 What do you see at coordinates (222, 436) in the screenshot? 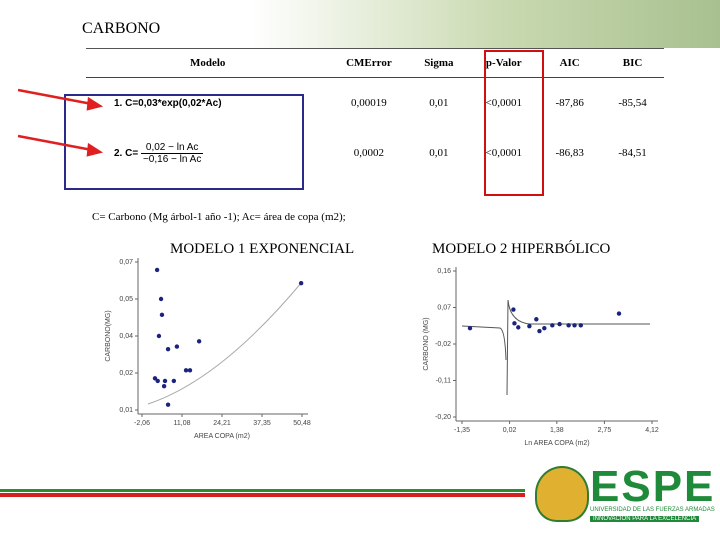
I see `x-axis-label: AREA COPA (m2)` at bounding box center [222, 436].